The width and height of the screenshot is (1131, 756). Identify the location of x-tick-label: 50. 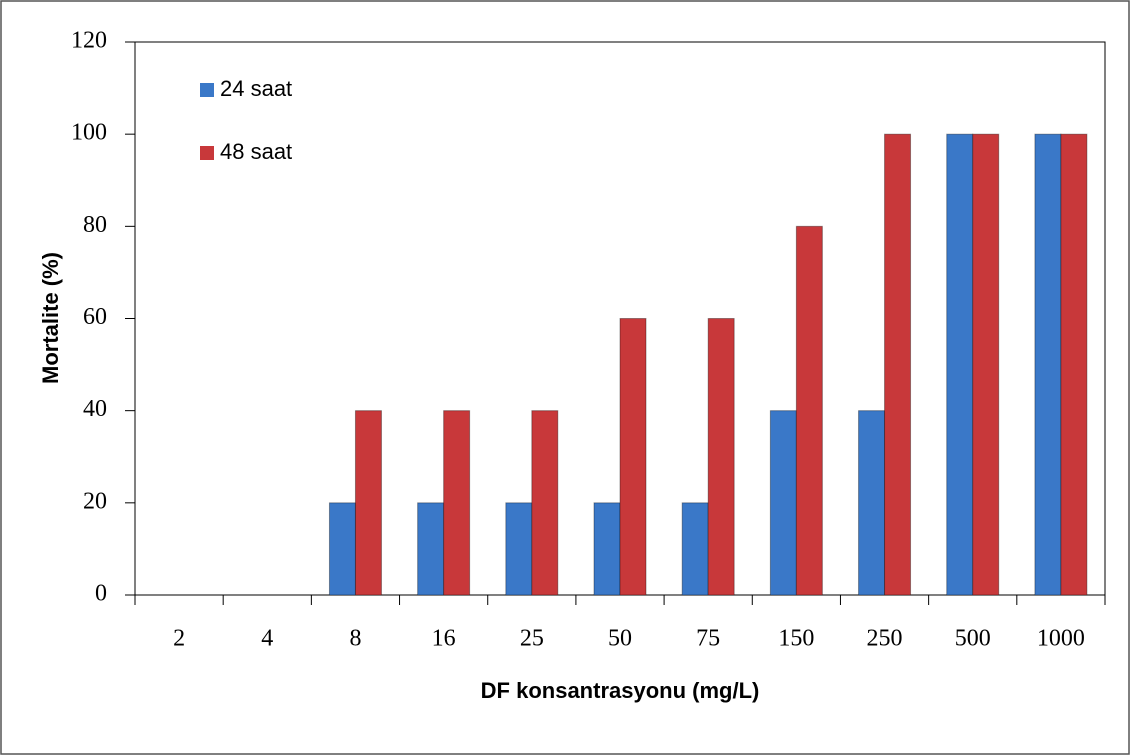
(620, 639).